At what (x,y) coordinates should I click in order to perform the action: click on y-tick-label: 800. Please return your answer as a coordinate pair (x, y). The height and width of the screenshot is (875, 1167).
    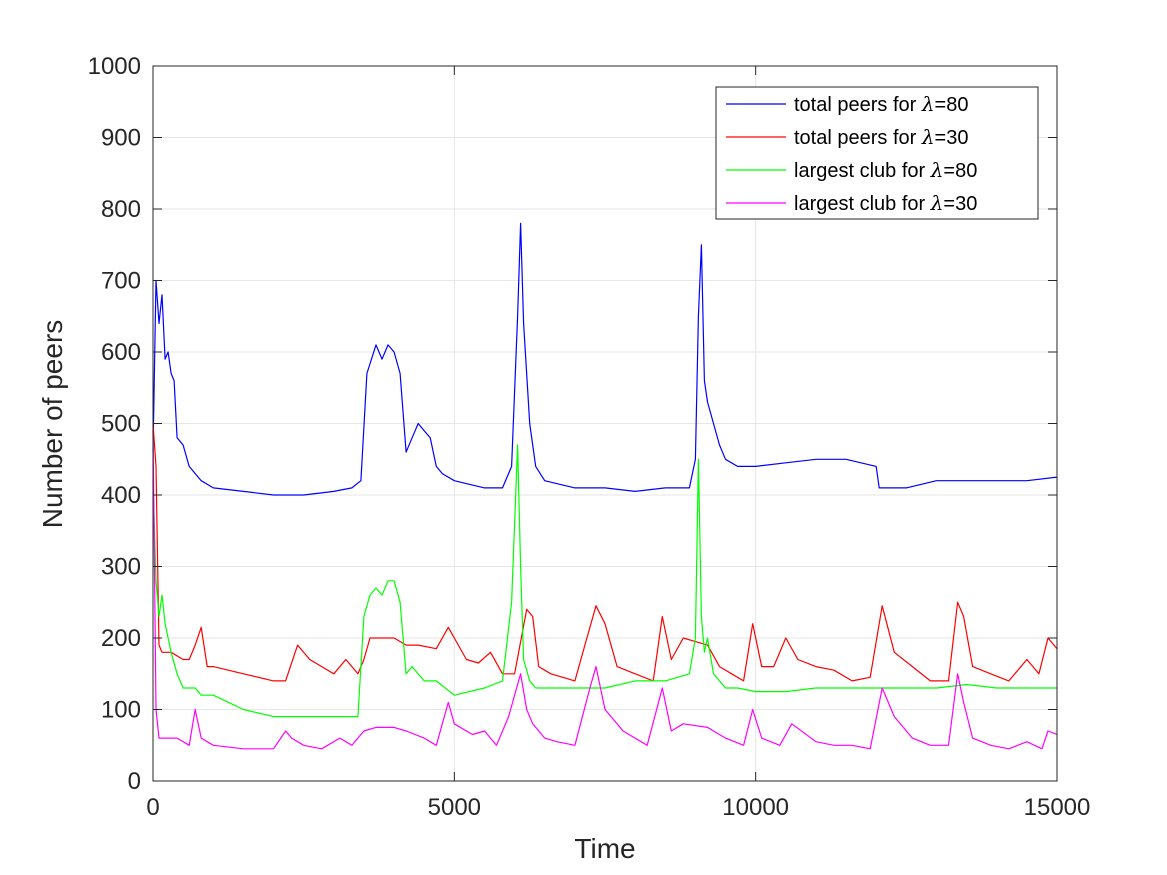
    Looking at the image, I should click on (121, 209).